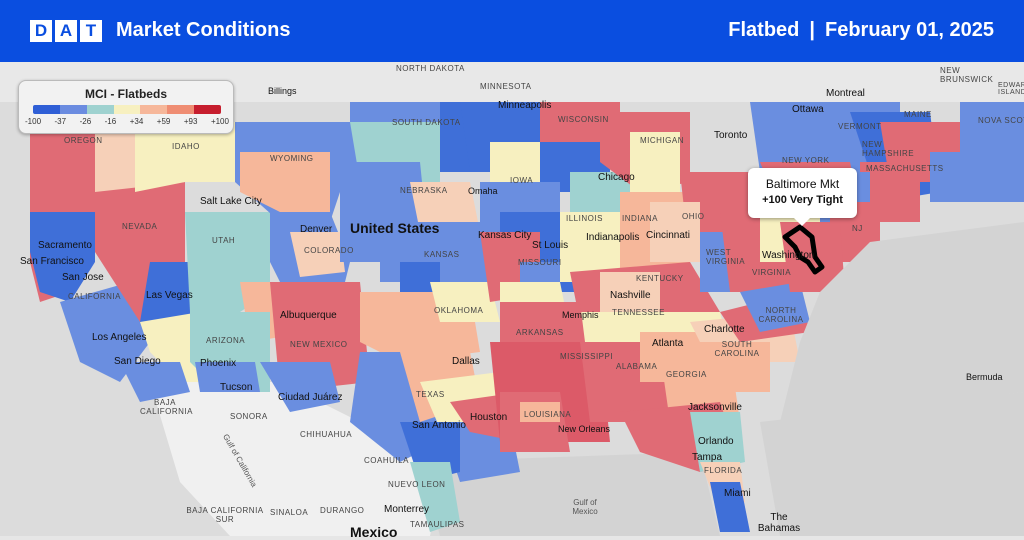 The image size is (1024, 540). Describe the element at coordinates (637, 366) in the screenshot. I see `state-label-alabama: ALABAMA` at that location.